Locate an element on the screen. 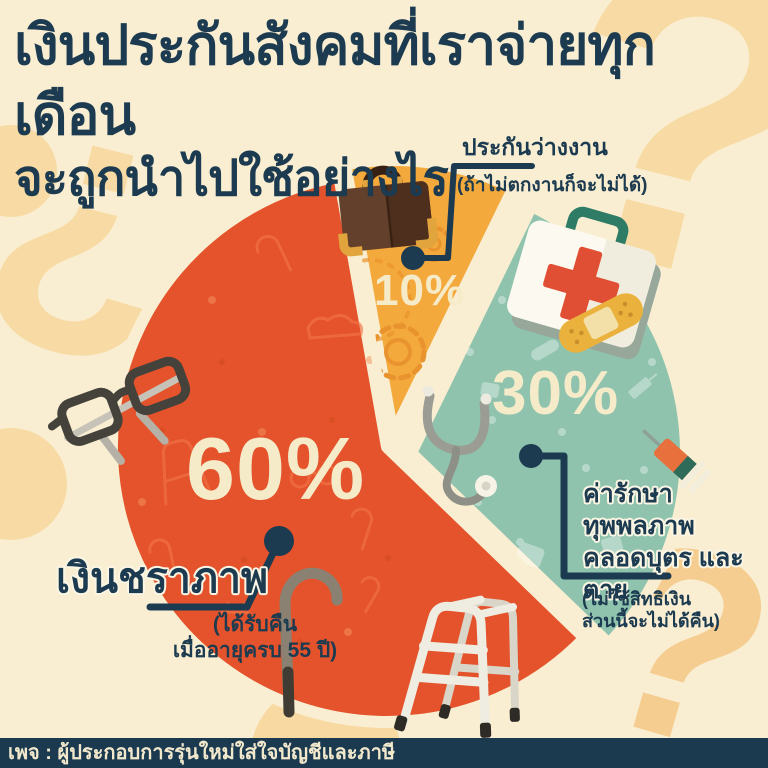 Image resolution: width=768 pixels, height=768 pixels. slice-label-30: 30% is located at coordinates (556, 393).